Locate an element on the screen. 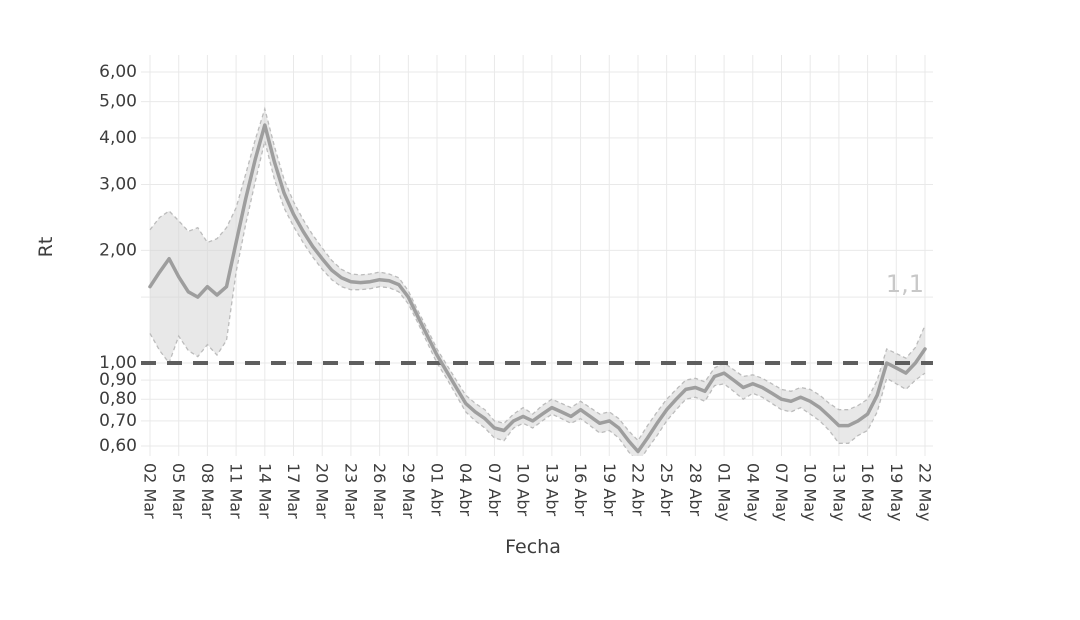 This screenshot has width=1080, height=620. y-tick-label: 6,00 is located at coordinates (118, 72).